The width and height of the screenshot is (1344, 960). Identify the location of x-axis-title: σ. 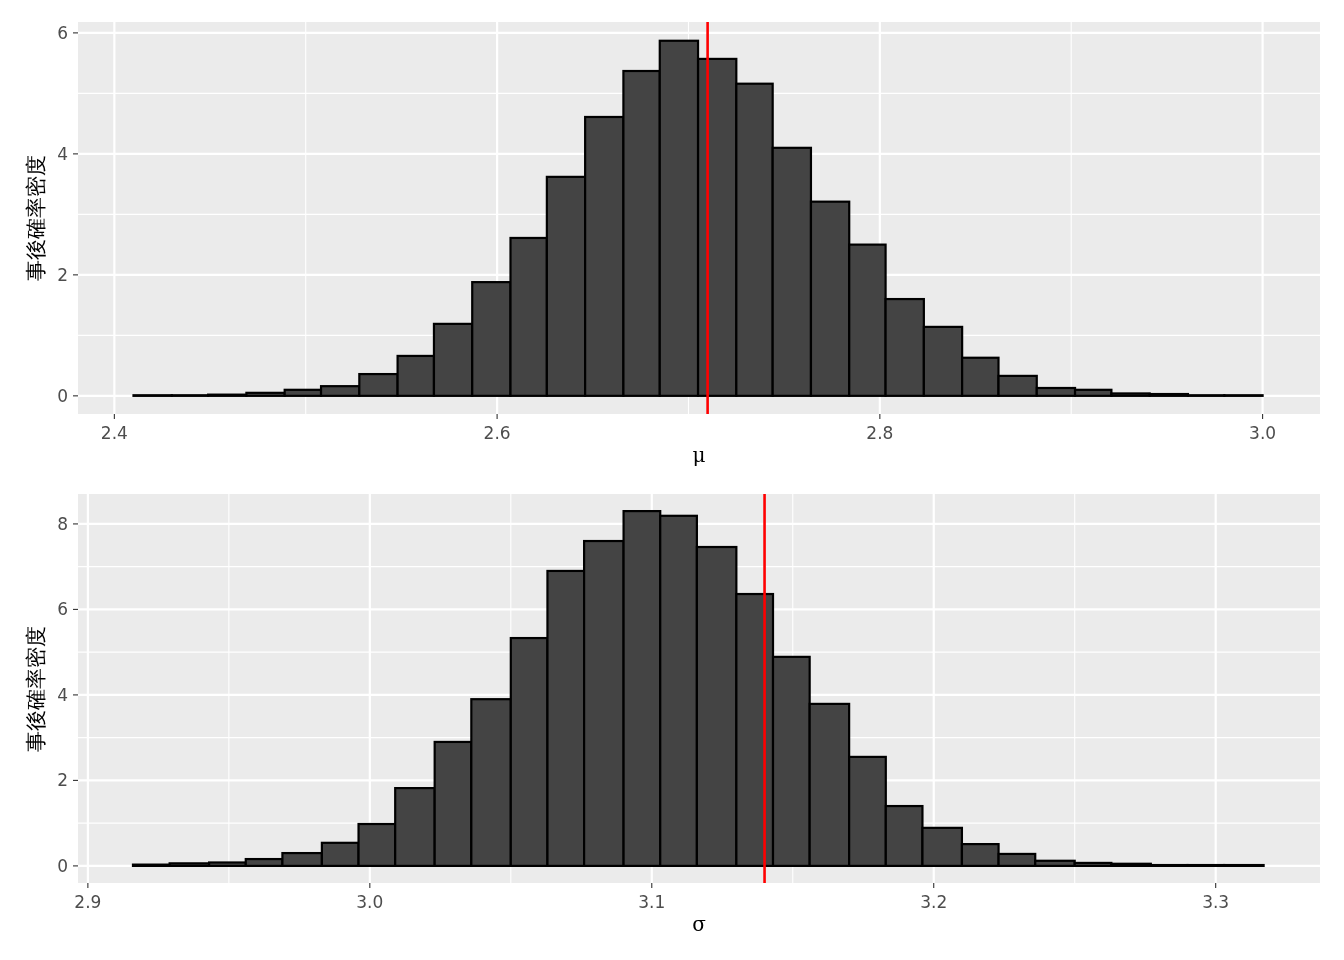
(699, 924).